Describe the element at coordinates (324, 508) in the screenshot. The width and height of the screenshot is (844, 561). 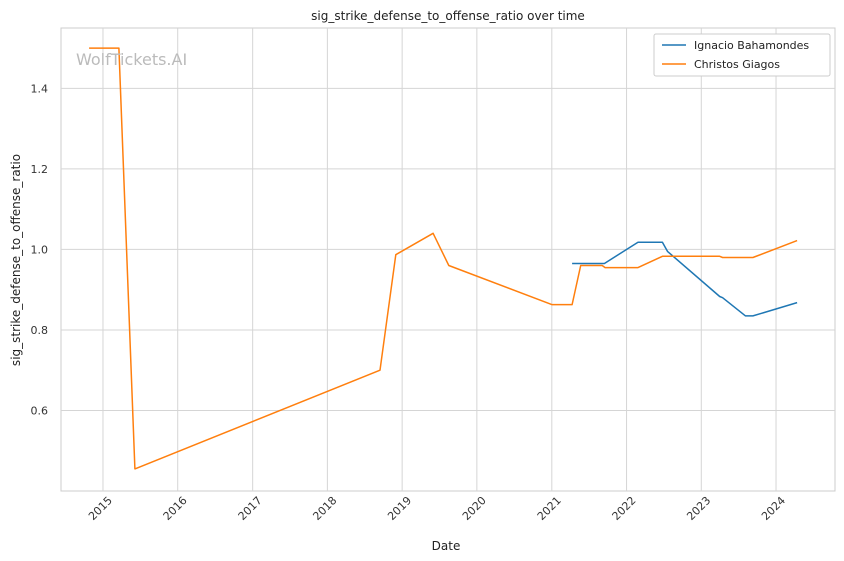
I see `x-tick-label: 2018` at that location.